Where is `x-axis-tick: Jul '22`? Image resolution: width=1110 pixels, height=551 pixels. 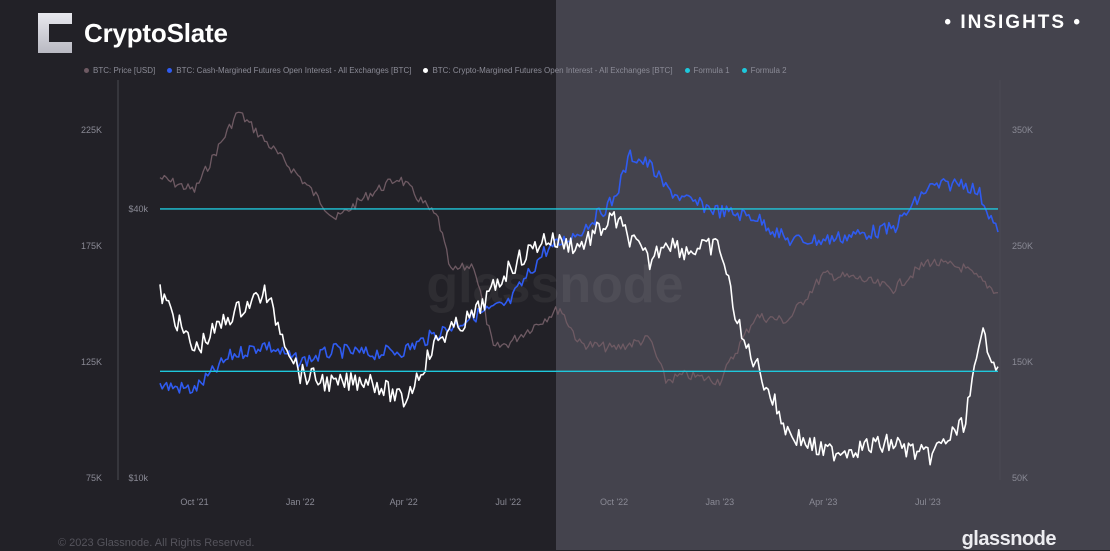
x-axis-tick: Jul '22 is located at coordinates (508, 502).